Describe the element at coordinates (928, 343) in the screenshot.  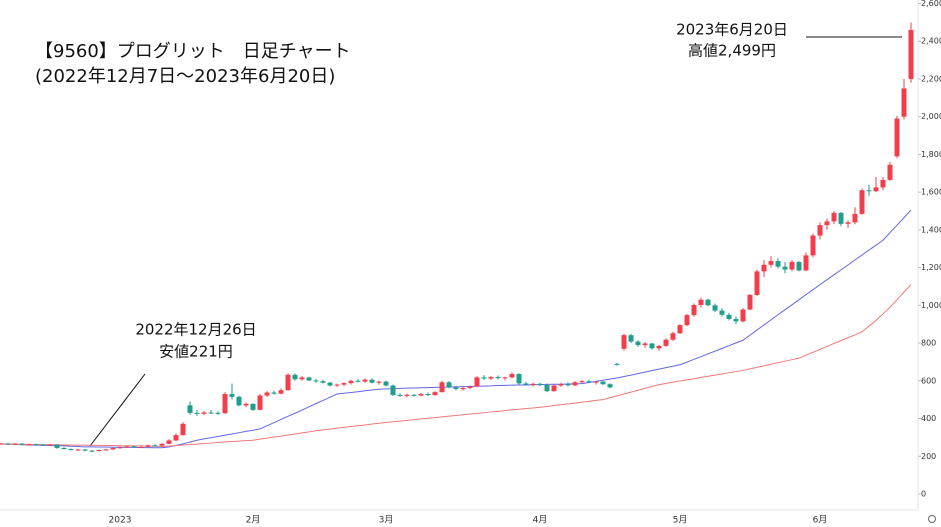
I see `y-tick-label: 800` at that location.